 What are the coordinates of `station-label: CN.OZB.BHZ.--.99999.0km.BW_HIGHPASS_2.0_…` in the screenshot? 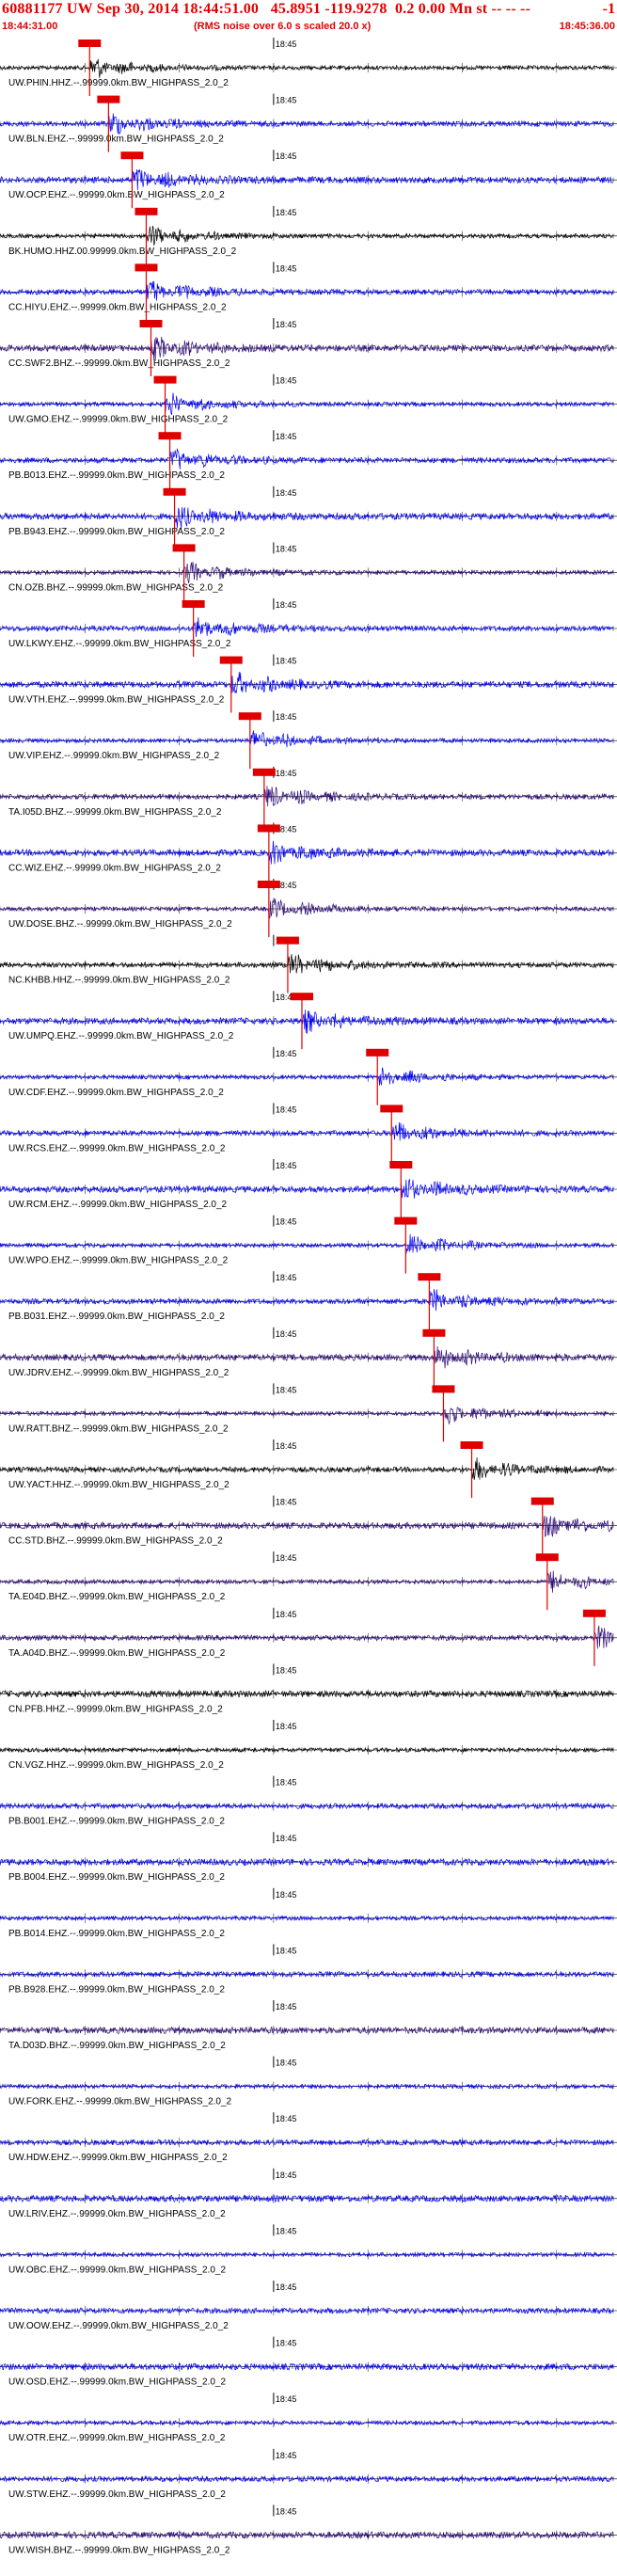 It's located at (116, 587).